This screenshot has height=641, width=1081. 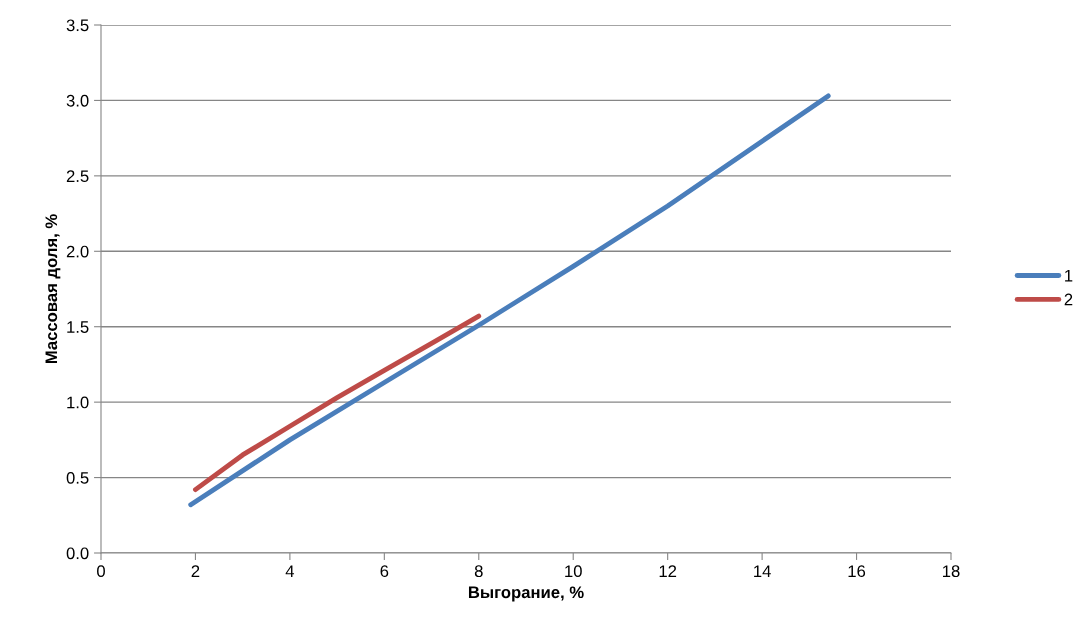 I want to click on line-series, so click(x=337, y=403).